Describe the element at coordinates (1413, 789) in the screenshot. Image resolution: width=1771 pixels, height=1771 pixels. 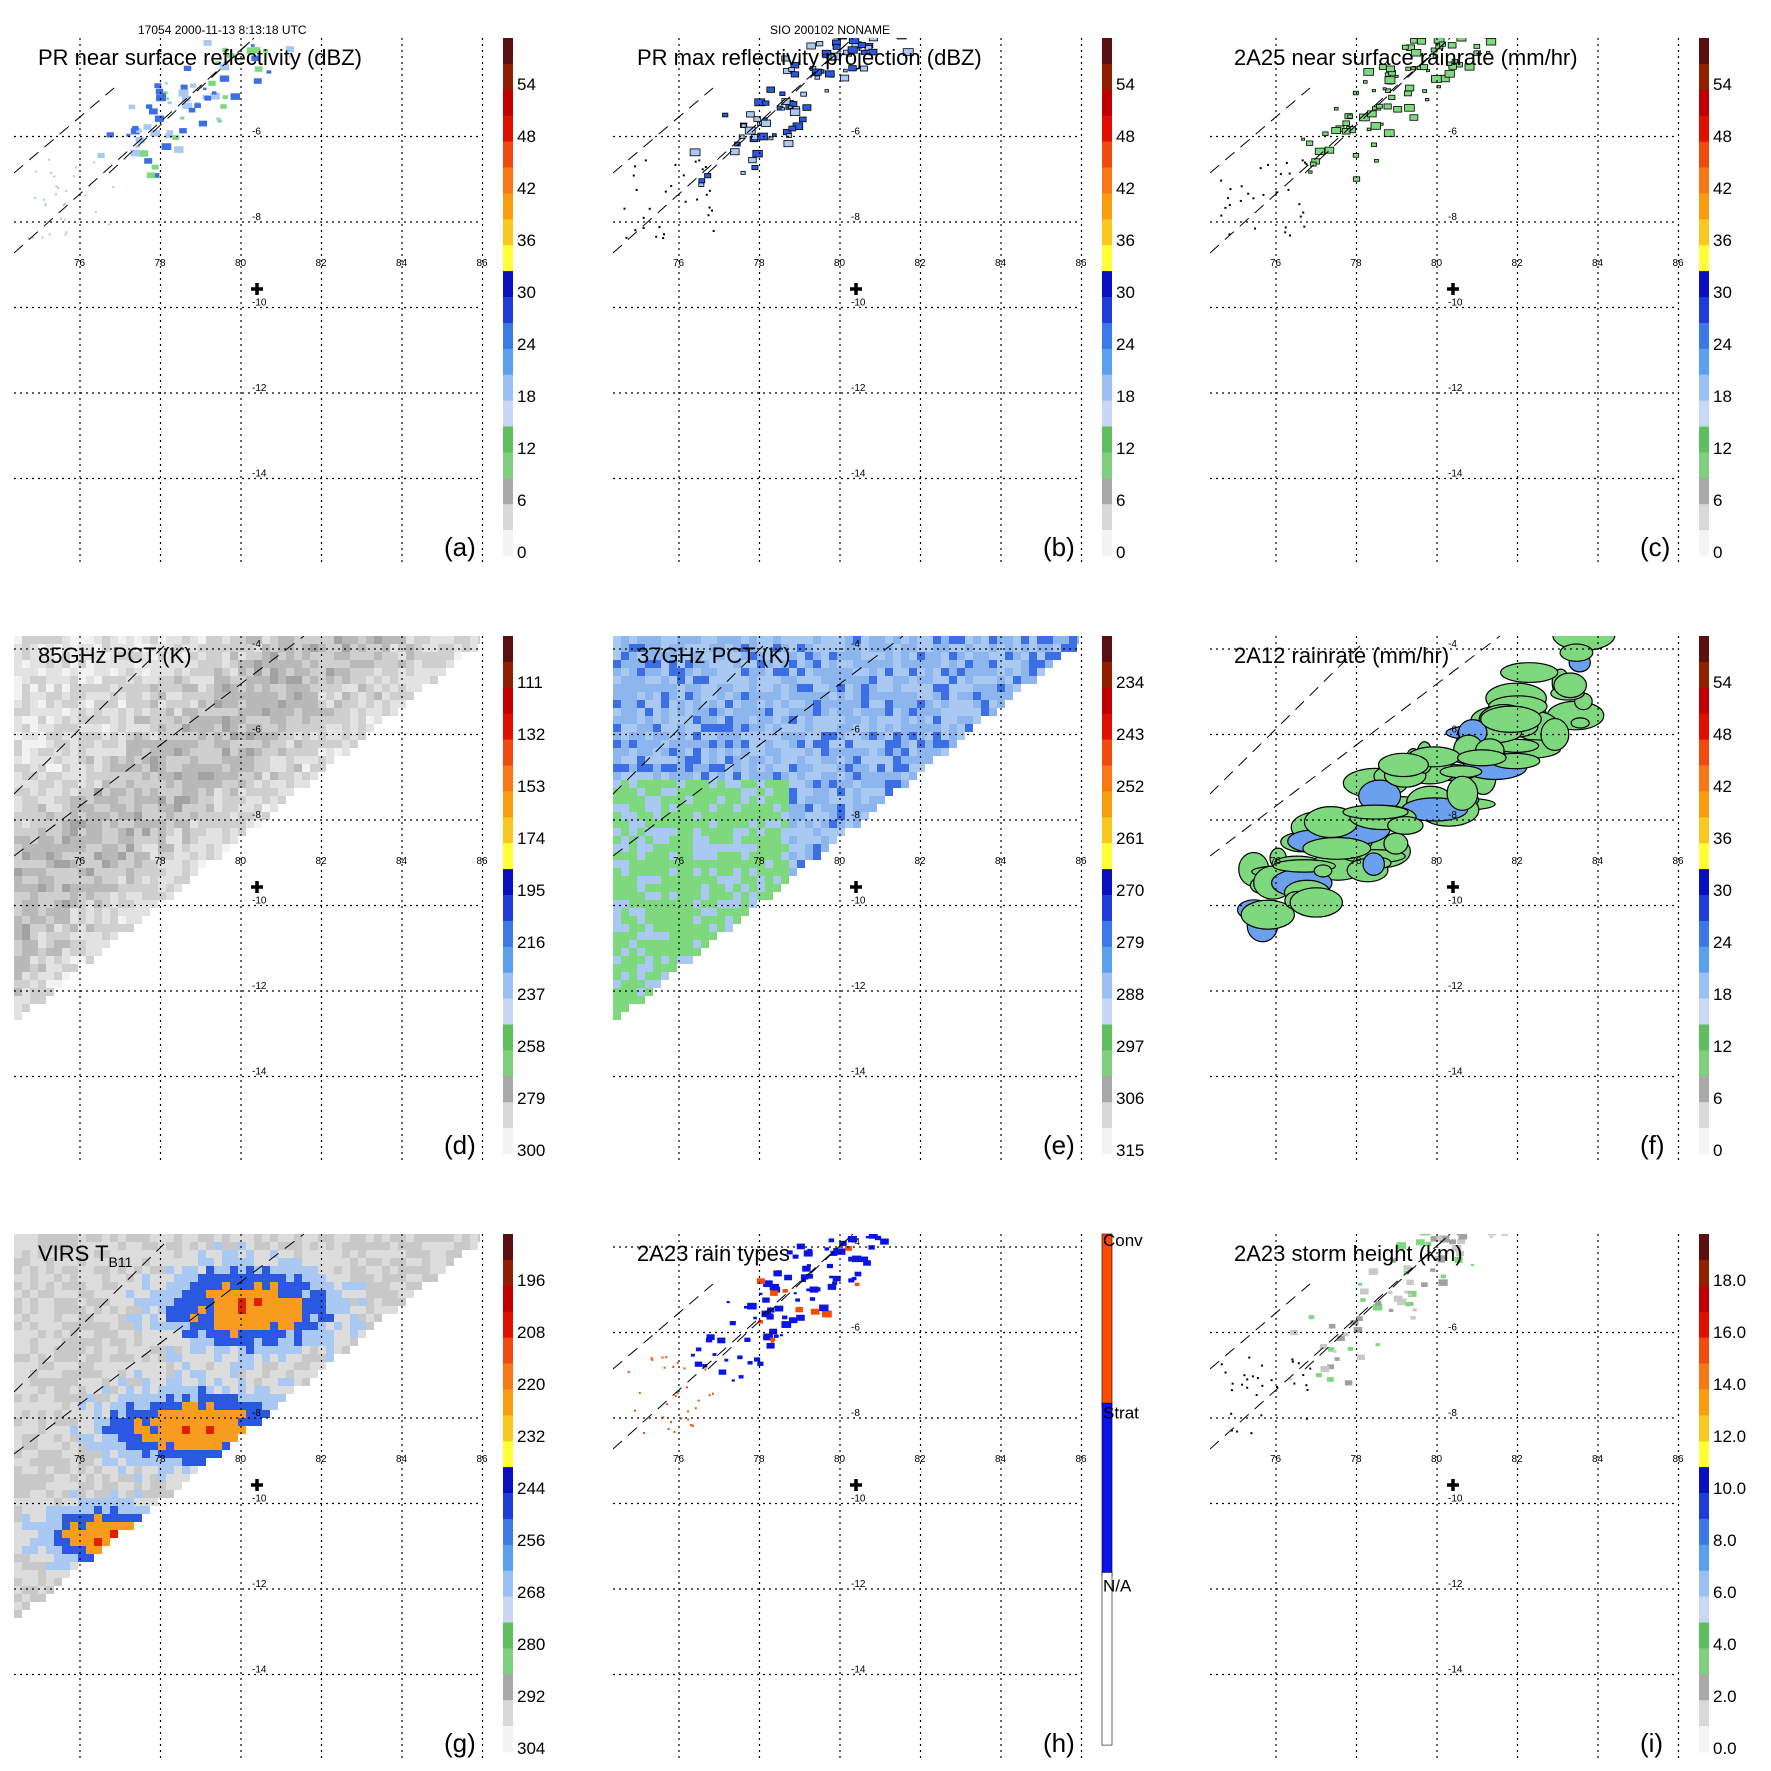
I see `plot-area-f` at that location.